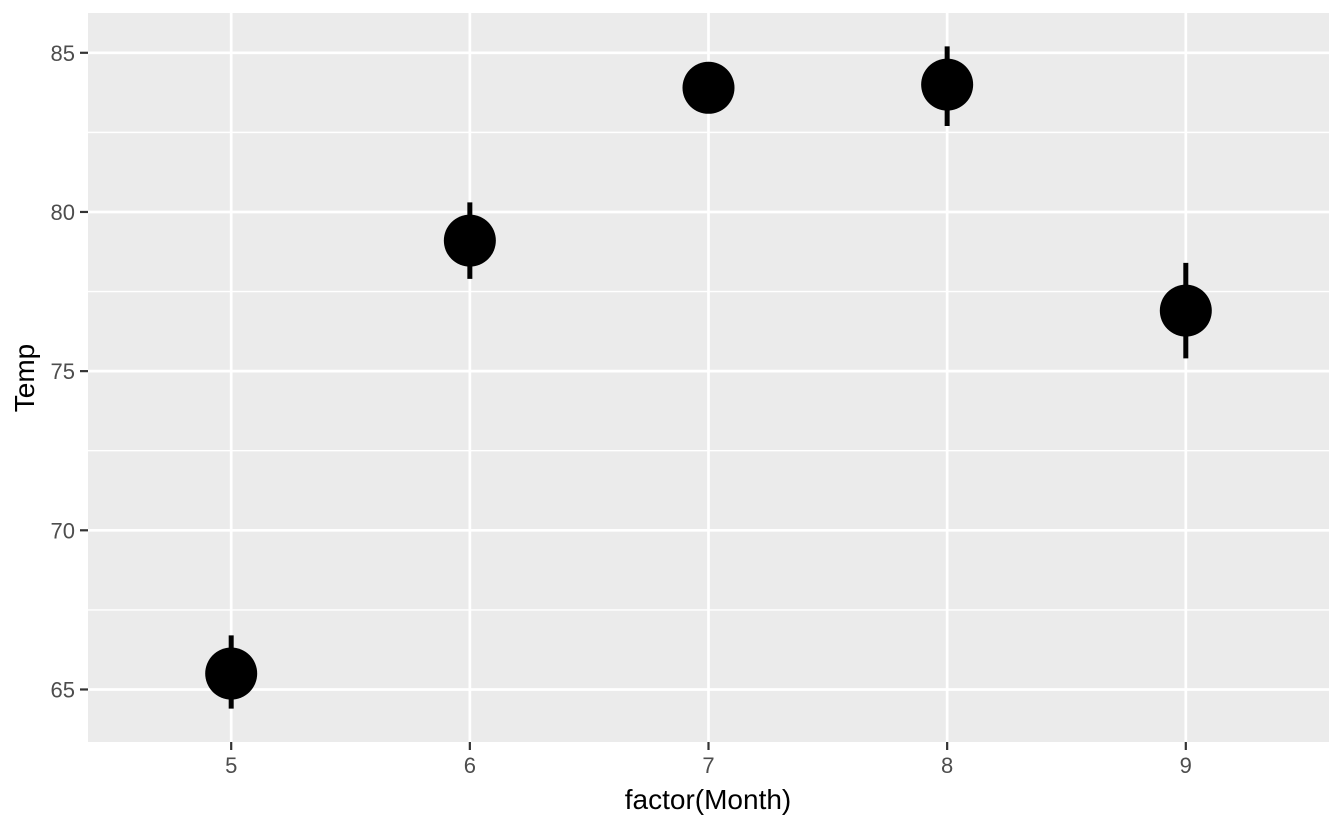  What do you see at coordinates (63, 689) in the screenshot?
I see `y-axis-tick-label: 65` at bounding box center [63, 689].